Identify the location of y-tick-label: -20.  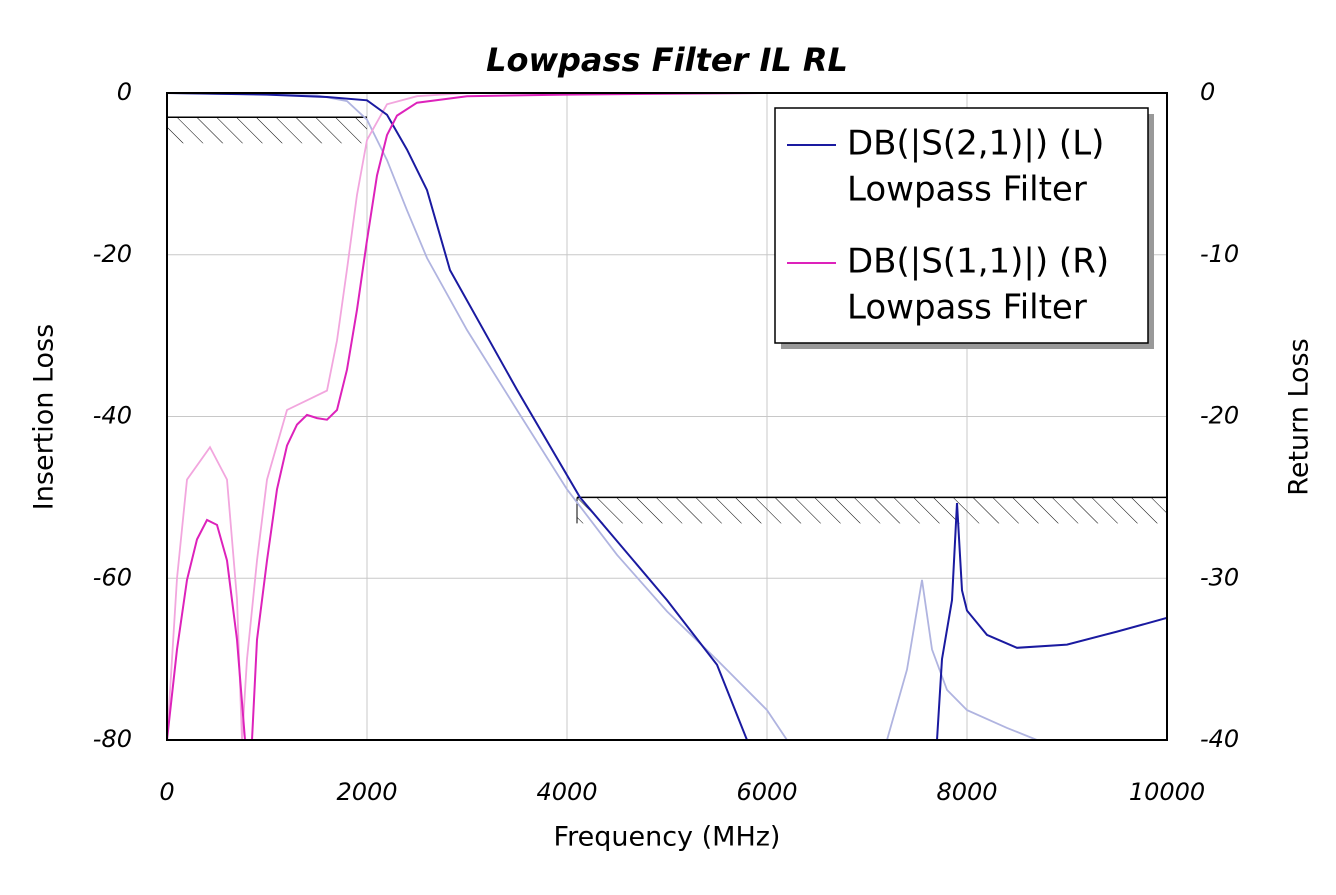
(112, 254).